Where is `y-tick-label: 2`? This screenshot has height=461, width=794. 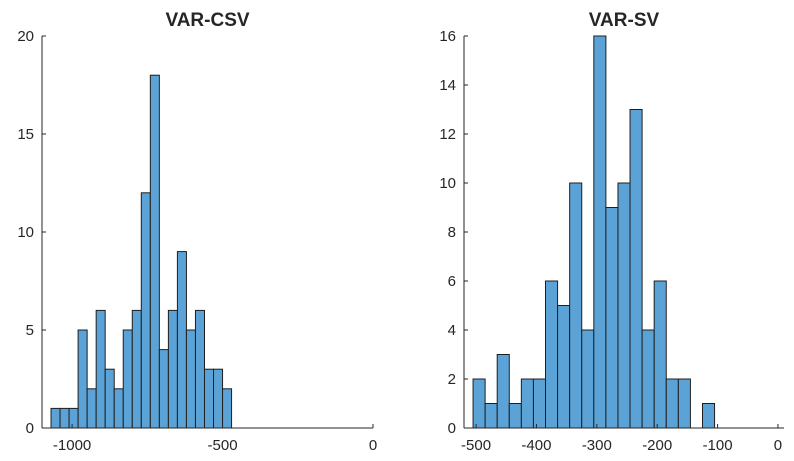
y-tick-label: 2 is located at coordinates (452, 379).